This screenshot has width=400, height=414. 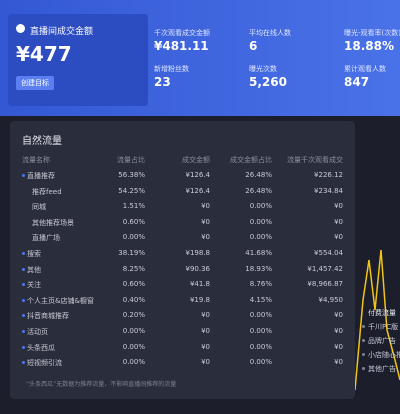 I want to click on cell: 0.60%, so click(x=133, y=284).